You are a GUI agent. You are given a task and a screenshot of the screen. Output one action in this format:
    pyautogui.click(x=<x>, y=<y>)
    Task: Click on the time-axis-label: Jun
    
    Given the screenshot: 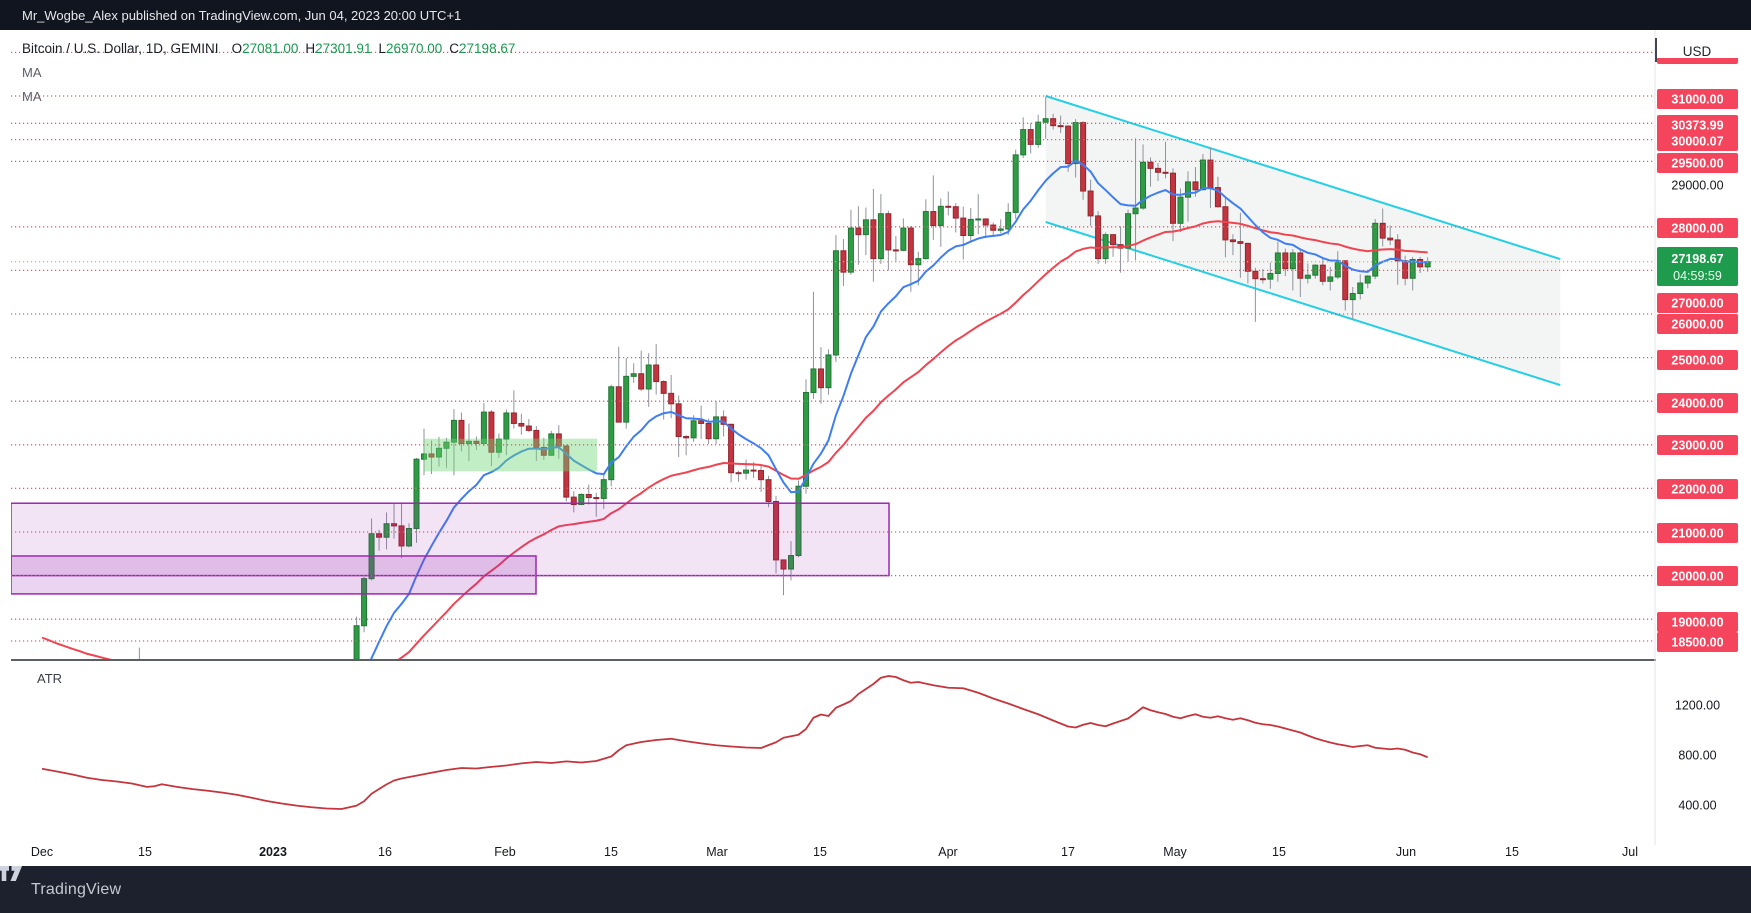 What is the action you would take?
    pyautogui.click(x=1406, y=852)
    